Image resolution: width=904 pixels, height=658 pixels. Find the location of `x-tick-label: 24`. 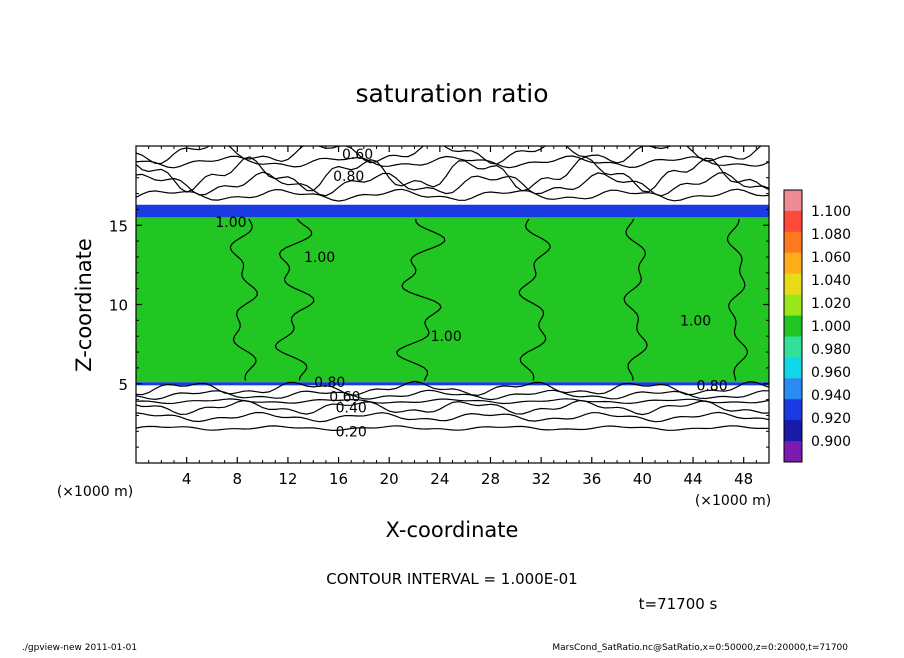

x-tick-label: 24 is located at coordinates (439, 479).